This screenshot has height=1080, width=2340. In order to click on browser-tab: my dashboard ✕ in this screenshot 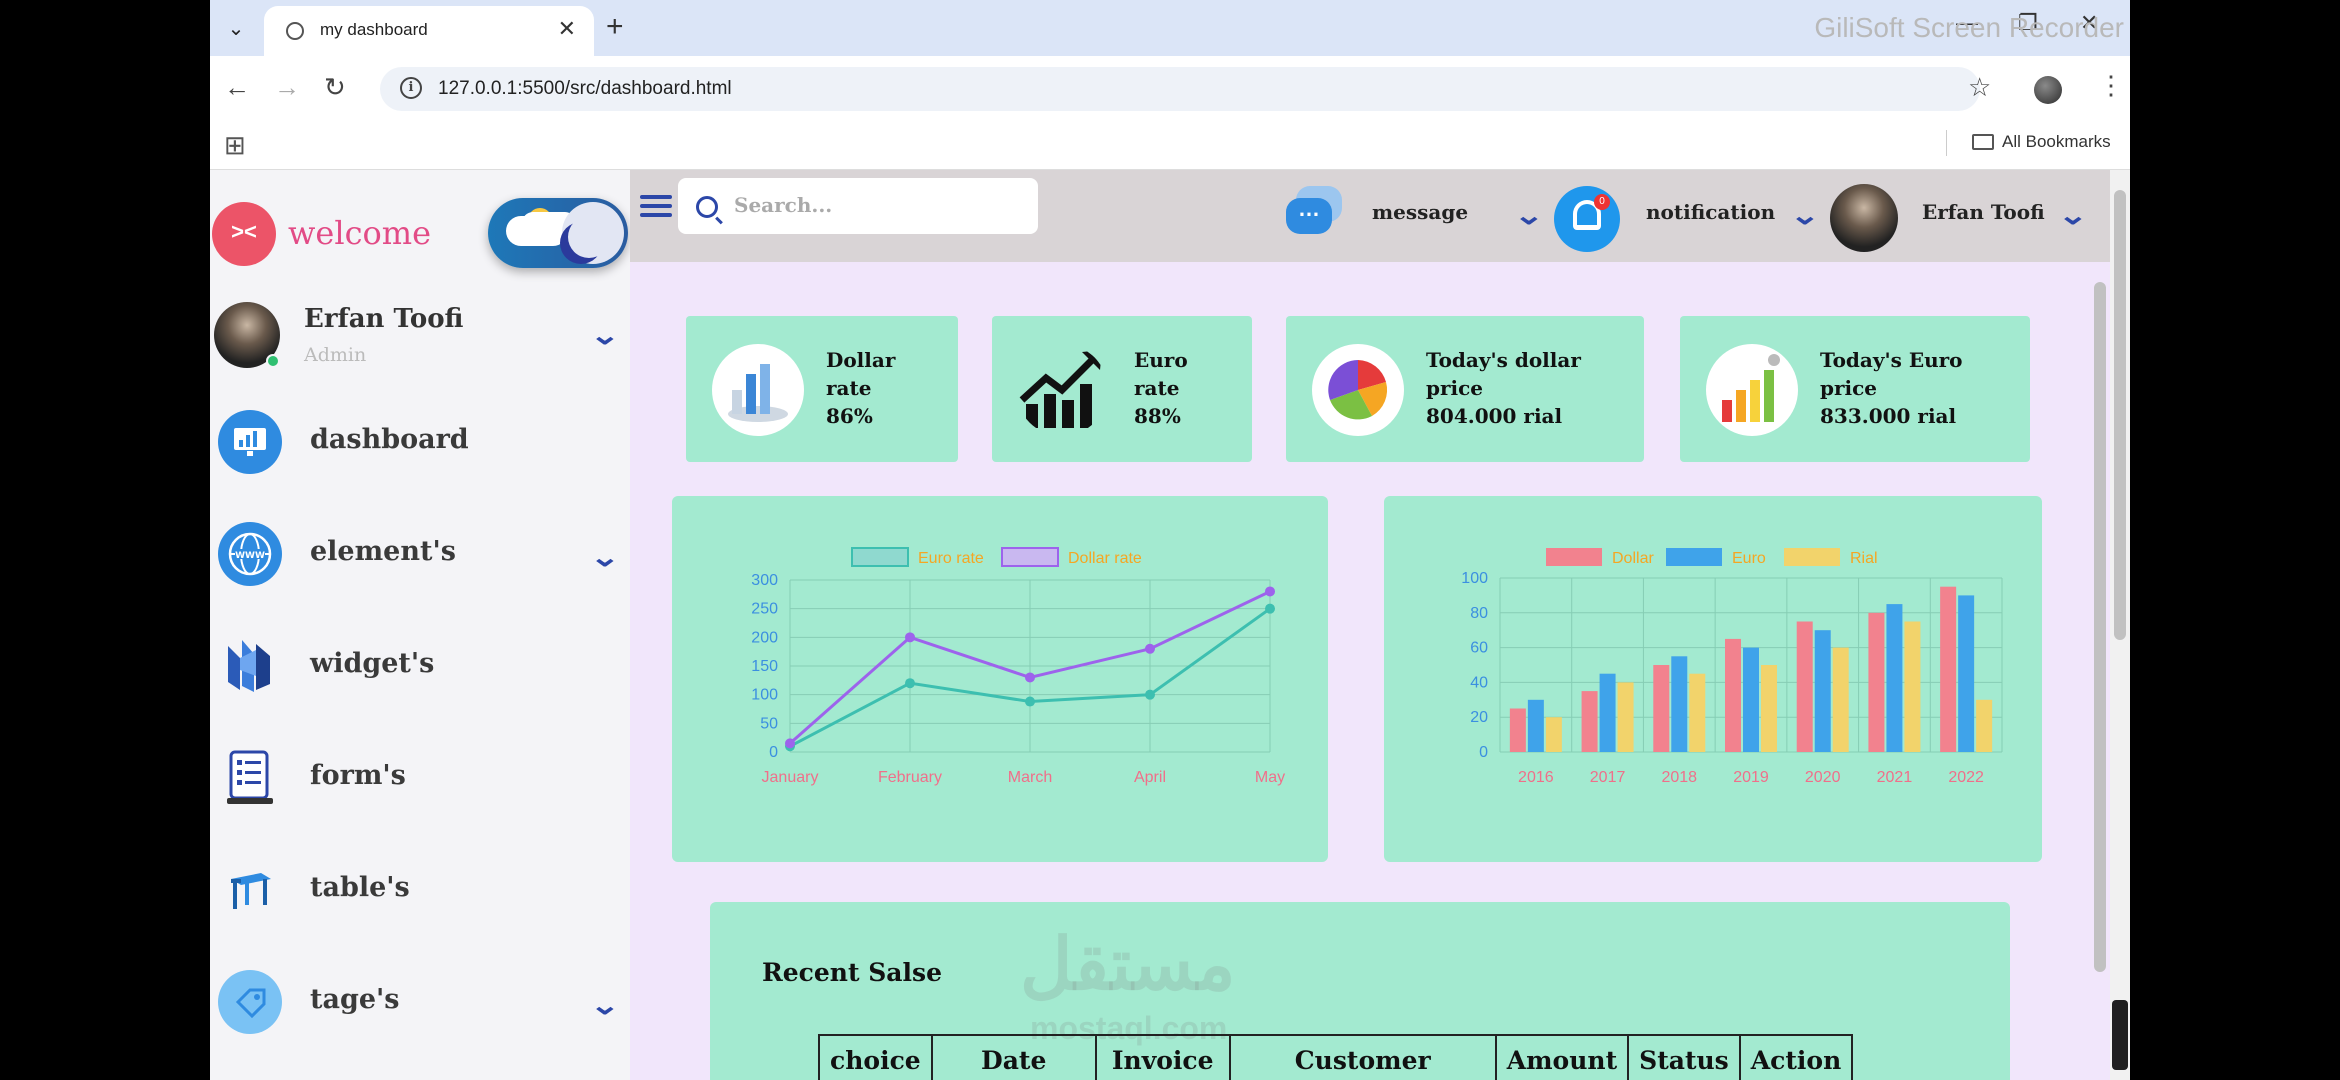, I will do `click(429, 31)`.